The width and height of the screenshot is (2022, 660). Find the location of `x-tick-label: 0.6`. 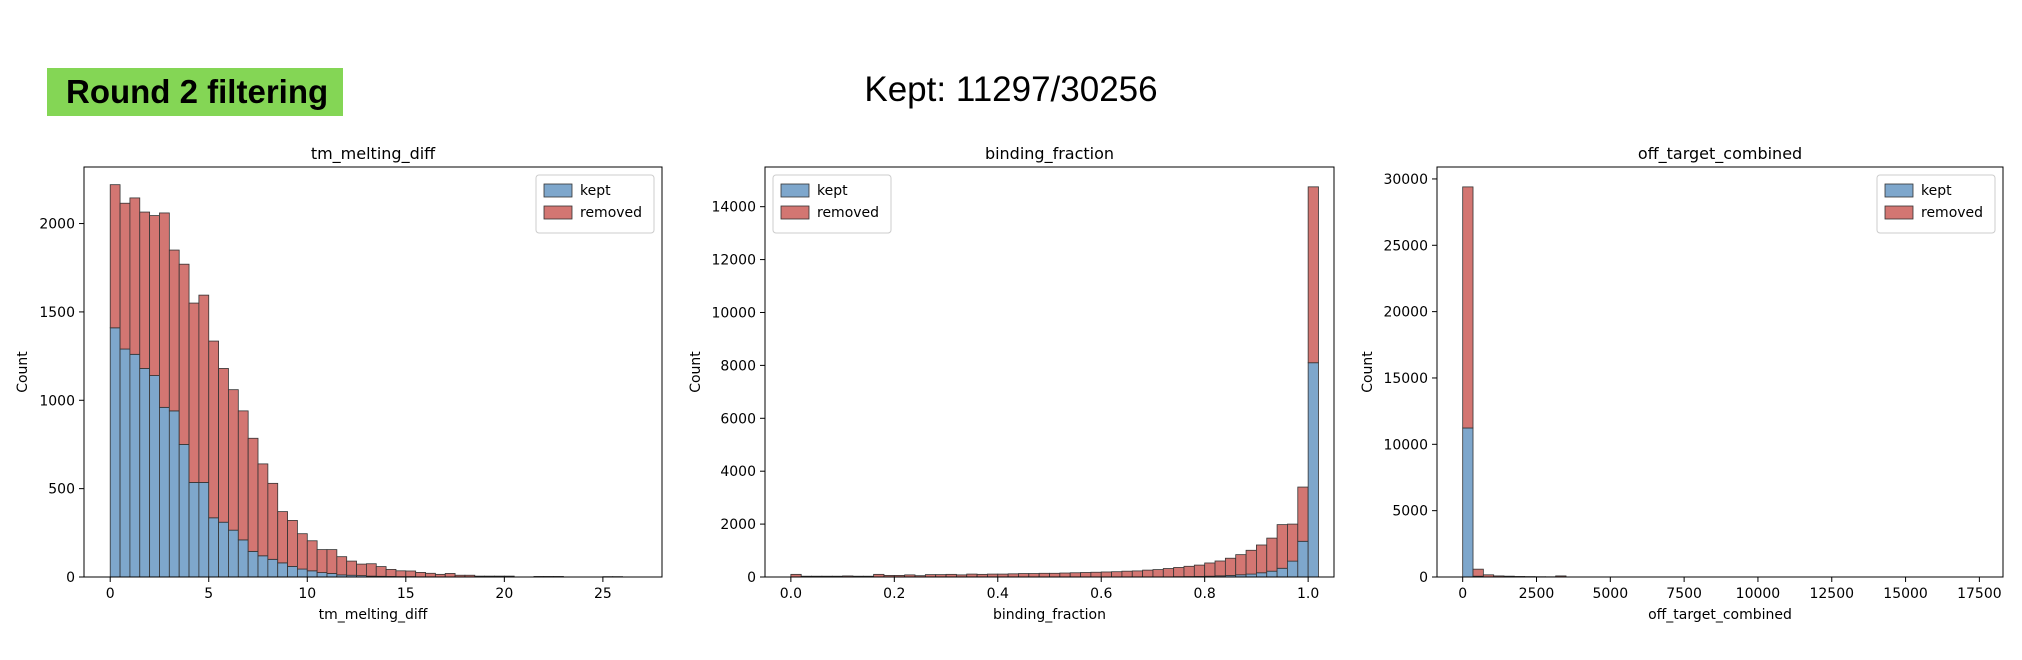

x-tick-label: 0.6 is located at coordinates (1101, 594).